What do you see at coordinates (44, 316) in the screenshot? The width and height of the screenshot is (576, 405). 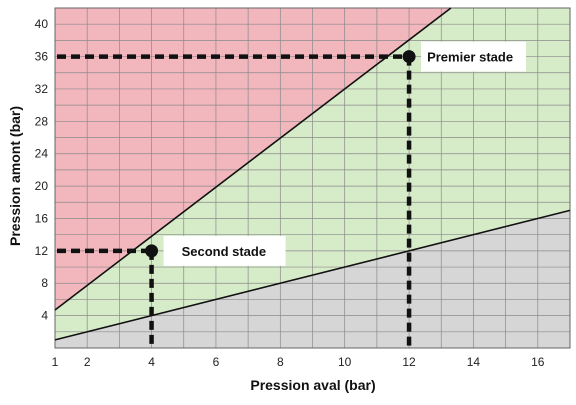 I see `y-tick-label: 4` at bounding box center [44, 316].